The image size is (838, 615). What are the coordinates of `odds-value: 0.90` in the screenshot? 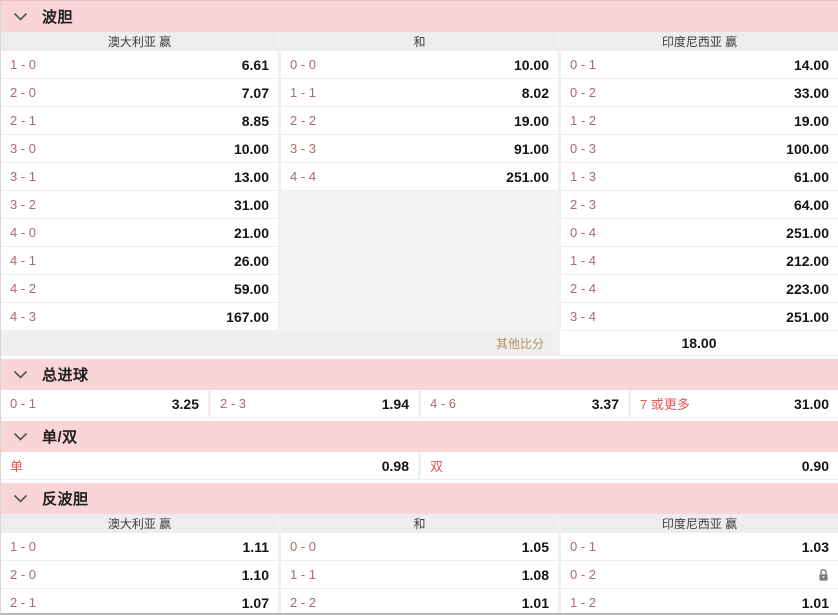 It's located at (815, 465).